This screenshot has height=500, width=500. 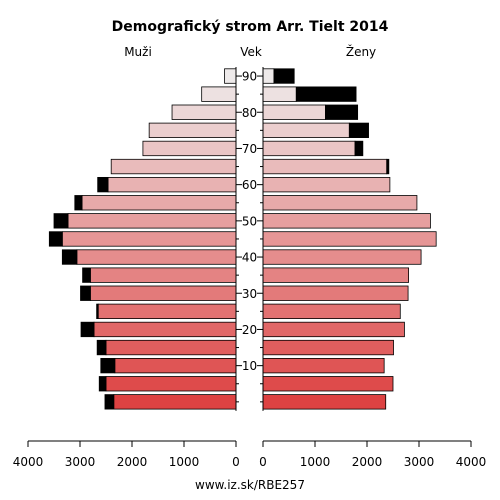 I want to click on x-tick-label-right: 2000, so click(x=367, y=462).